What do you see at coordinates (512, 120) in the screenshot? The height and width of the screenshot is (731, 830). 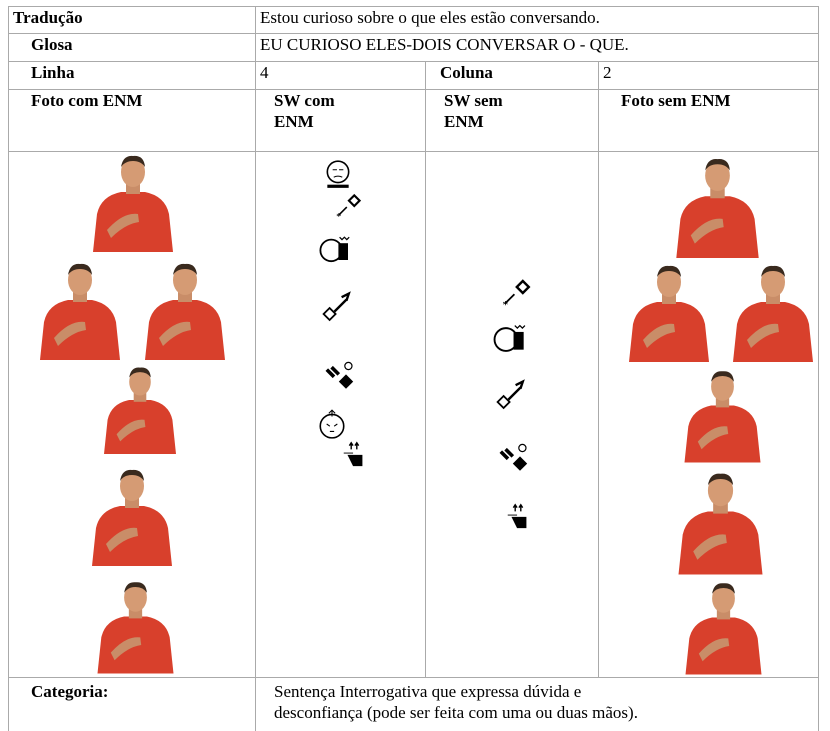 I see `header: SW sem ENM` at bounding box center [512, 120].